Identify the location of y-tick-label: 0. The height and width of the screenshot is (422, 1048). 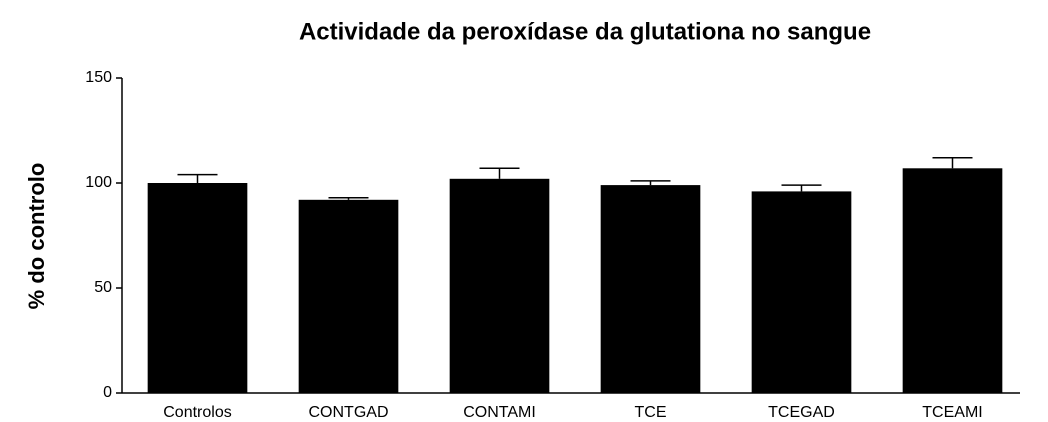
(107, 392).